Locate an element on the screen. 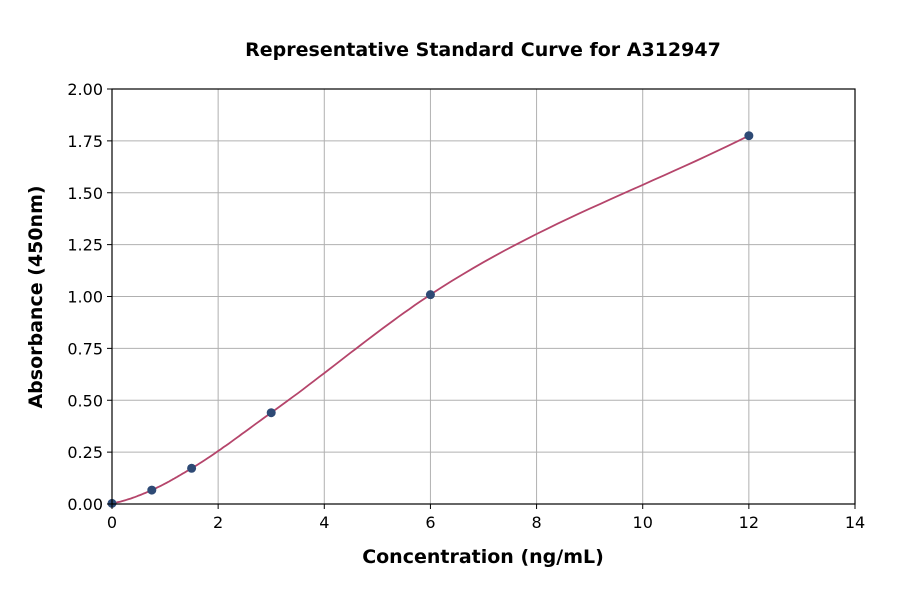 The width and height of the screenshot is (900, 598). x-tick-label: 12 is located at coordinates (749, 522).